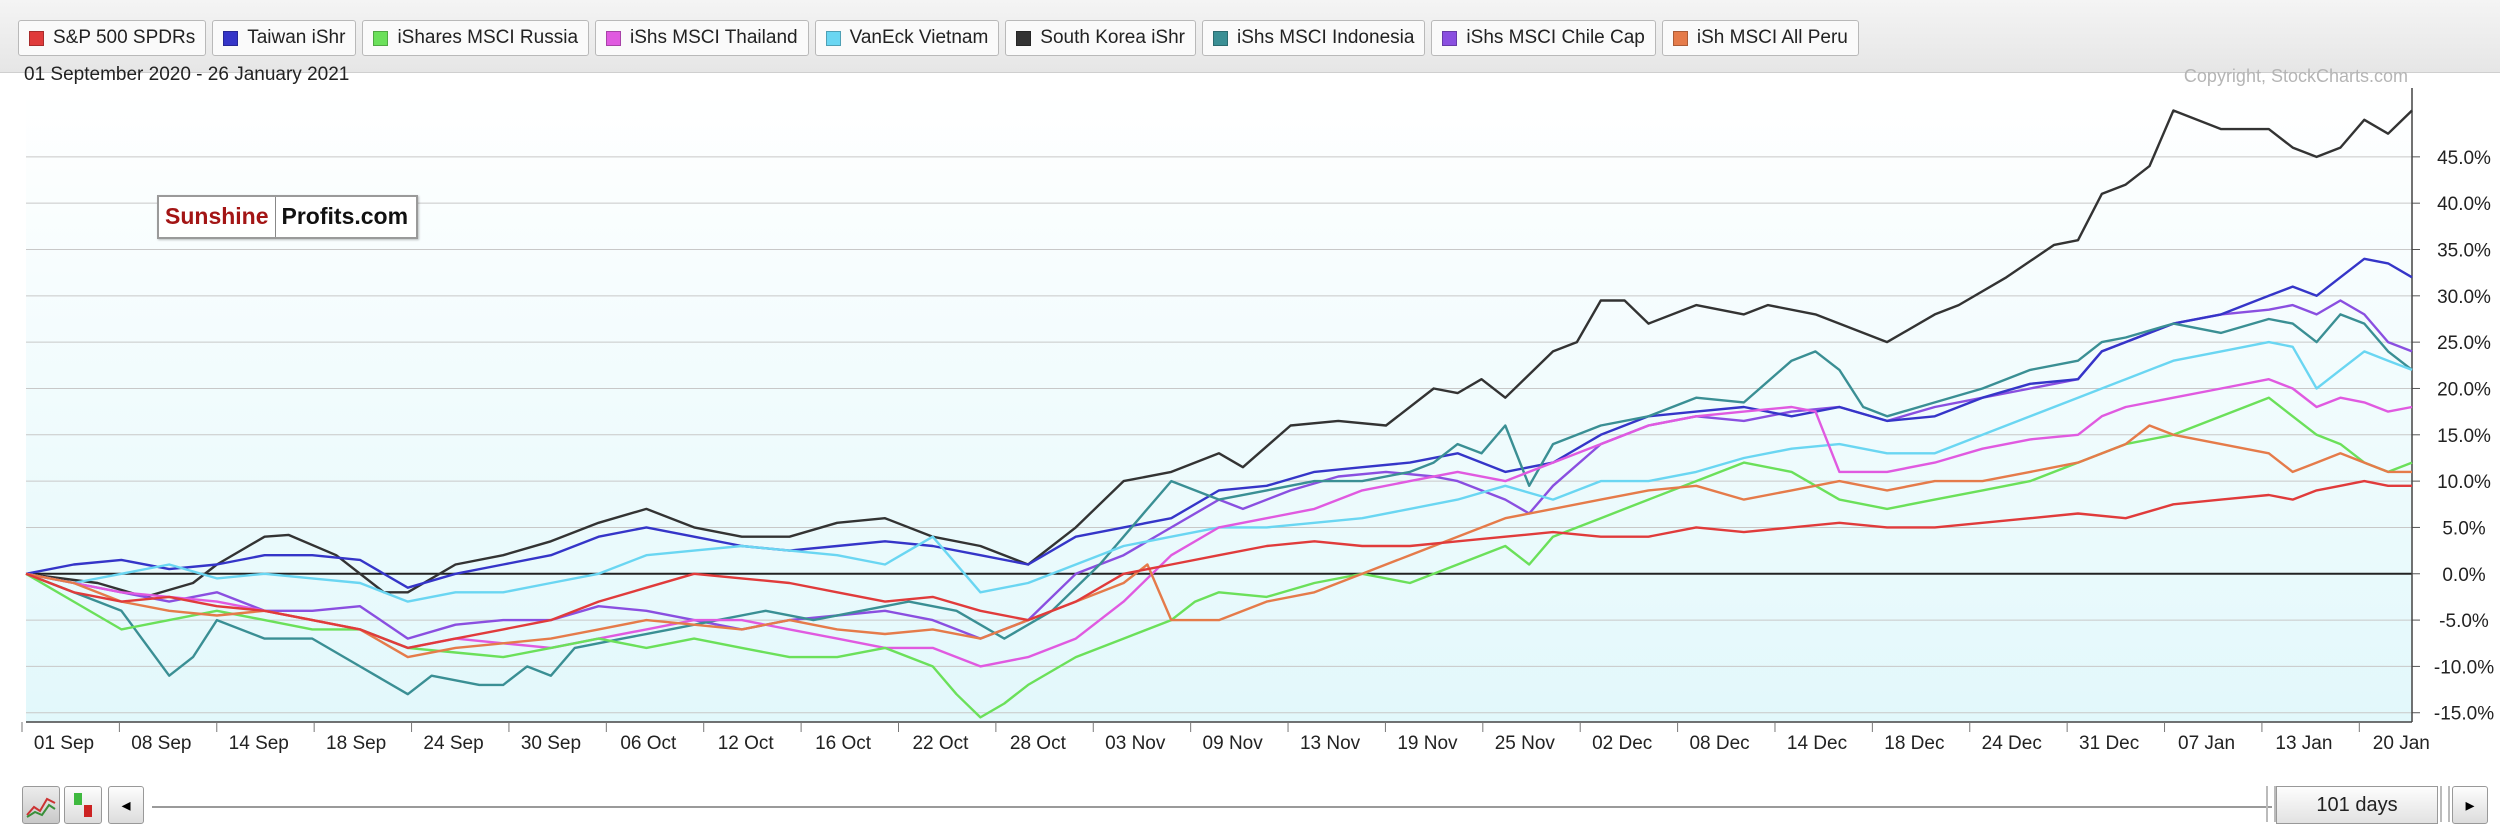 Image resolution: width=2500 pixels, height=836 pixels. What do you see at coordinates (2464, 482) in the screenshot?
I see `y-tick-label: 10.0%` at bounding box center [2464, 482].